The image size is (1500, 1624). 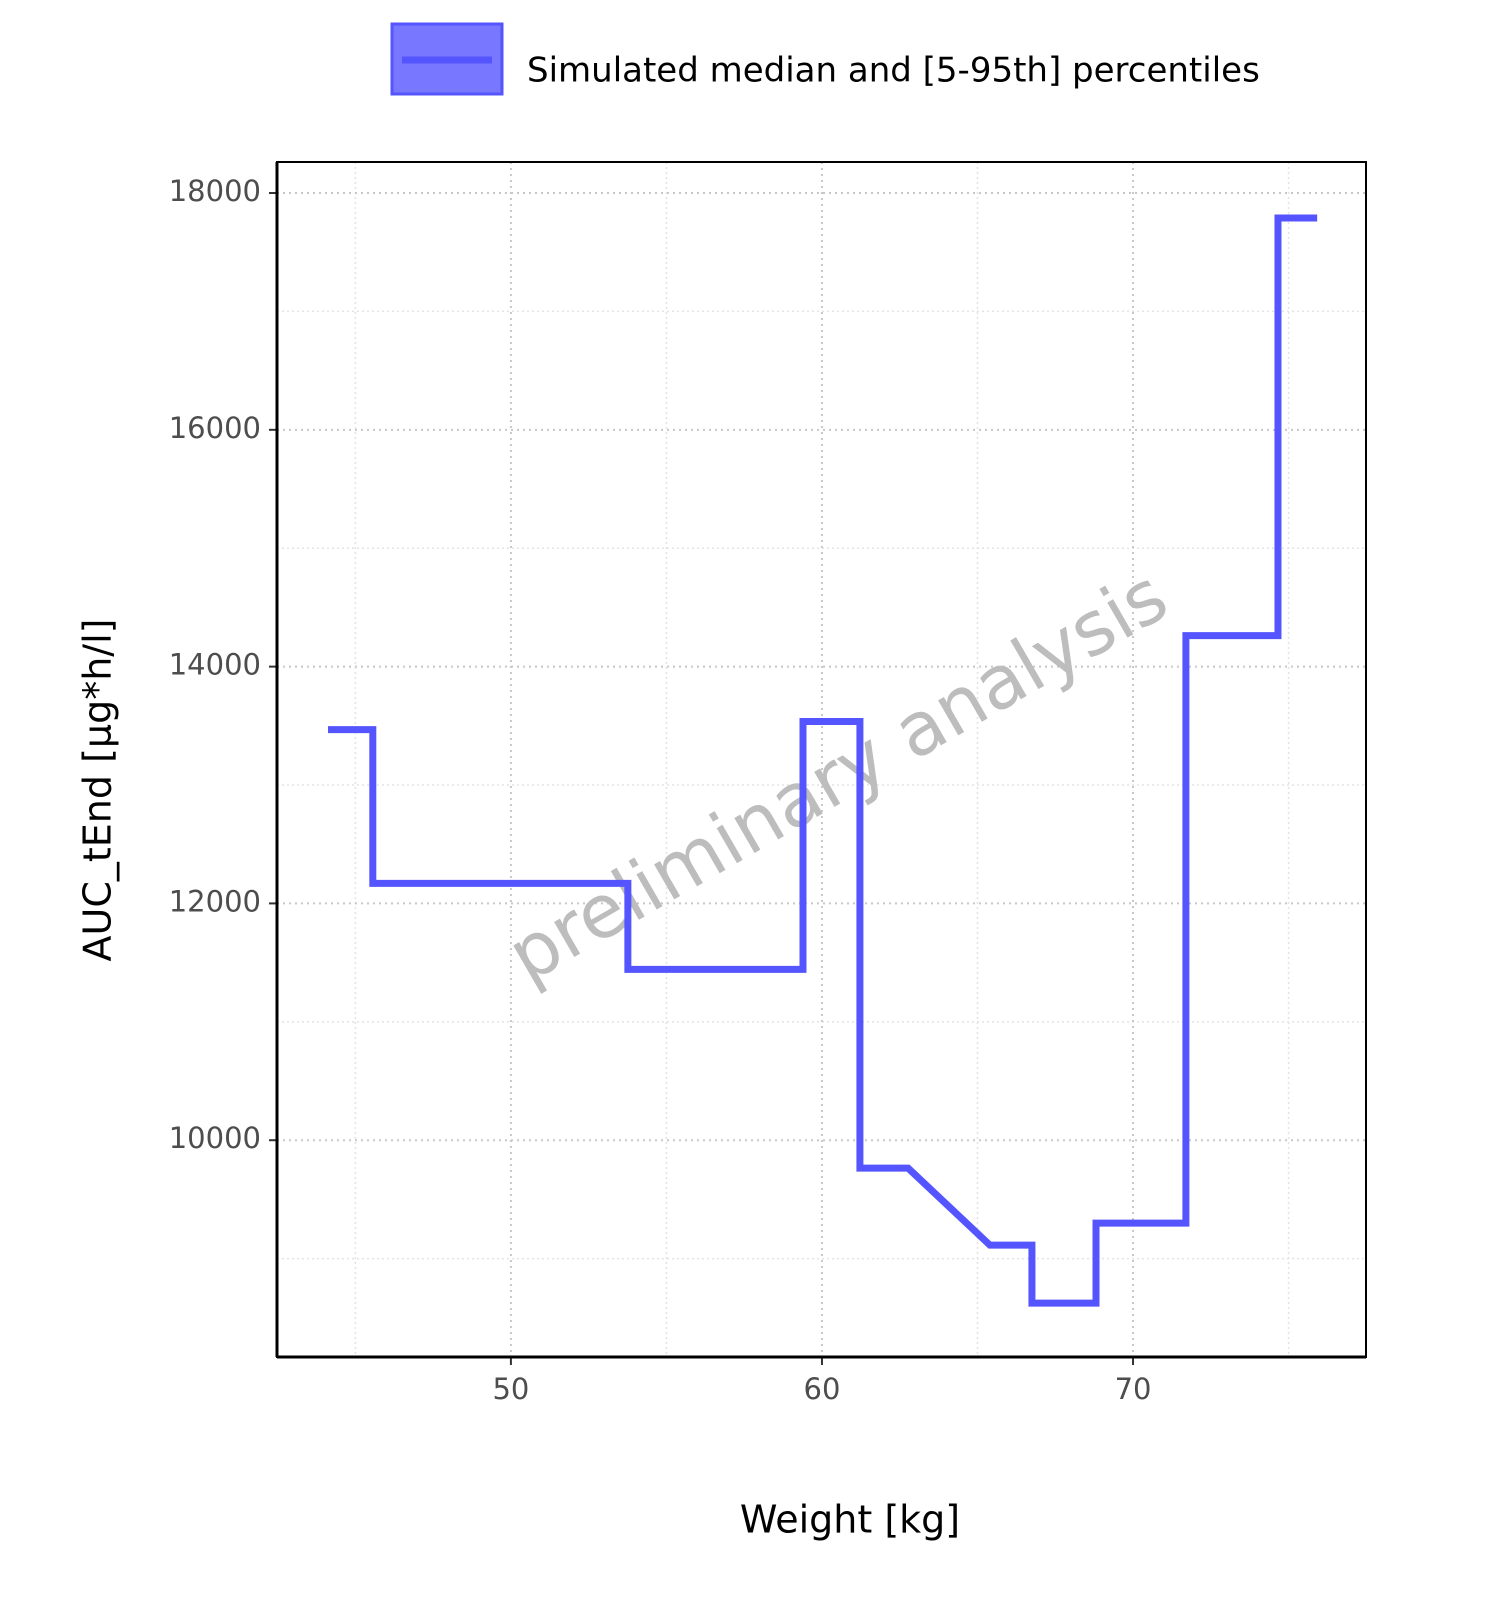 I want to click on watermark: preliminary analysis, so click(x=838, y=776).